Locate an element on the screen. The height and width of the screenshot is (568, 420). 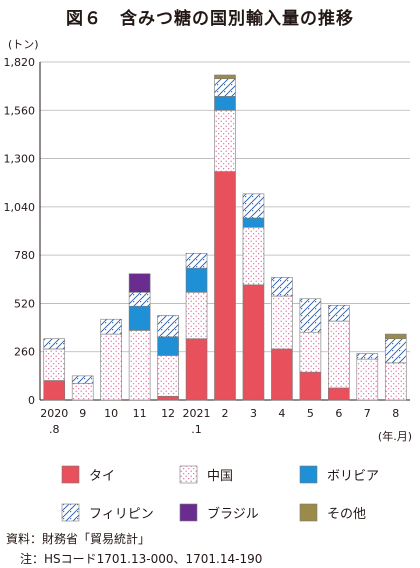
x-tick-label: 8 is located at coordinates (395, 413).